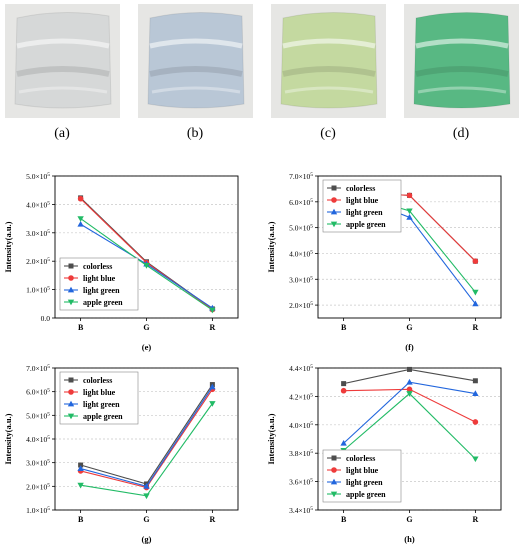 This screenshot has height=550, width=526. I want to click on panel-label: (f), so click(409, 347).